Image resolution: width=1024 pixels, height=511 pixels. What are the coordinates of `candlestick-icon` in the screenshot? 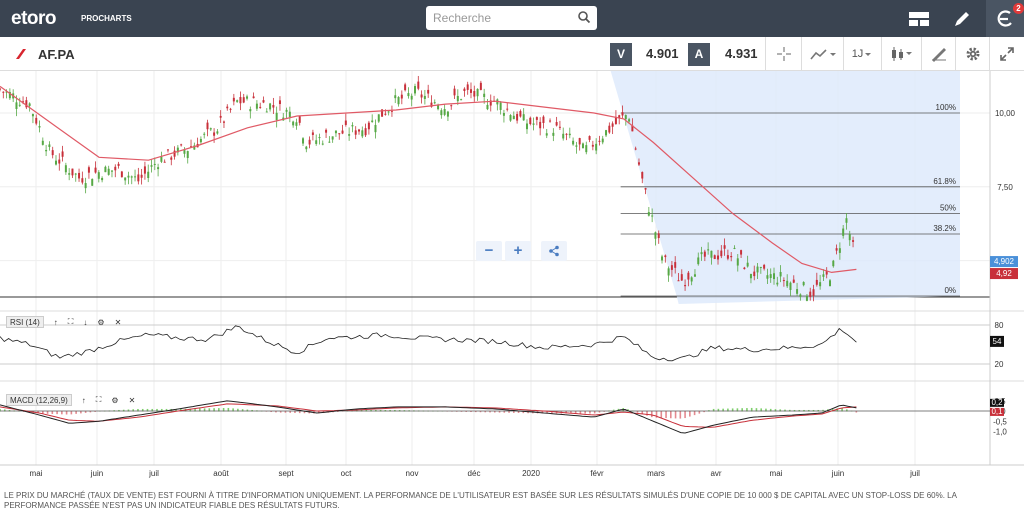 It's located at (901, 54).